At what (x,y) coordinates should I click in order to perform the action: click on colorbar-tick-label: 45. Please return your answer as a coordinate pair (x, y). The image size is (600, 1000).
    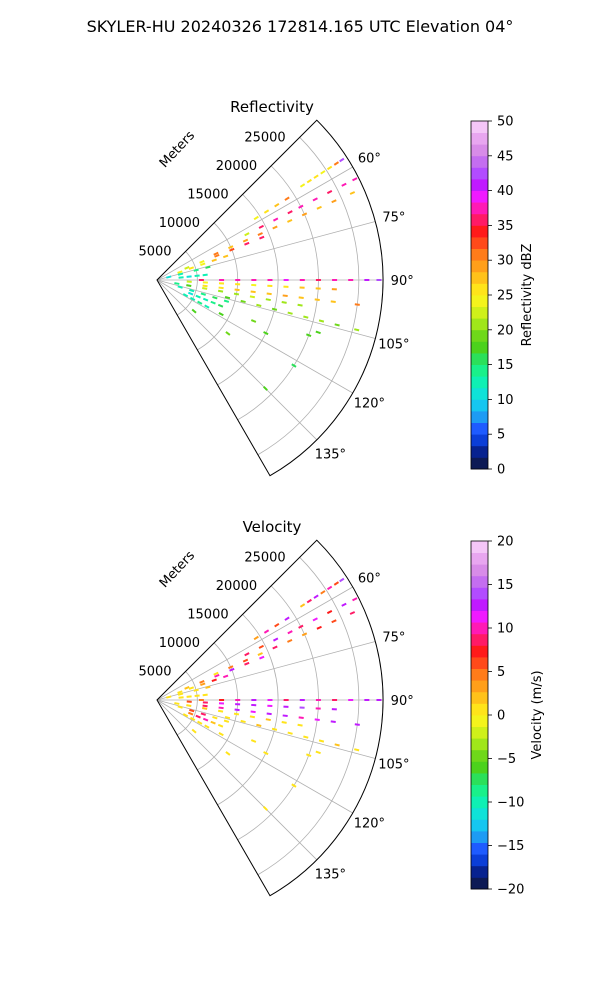
    Looking at the image, I should click on (505, 156).